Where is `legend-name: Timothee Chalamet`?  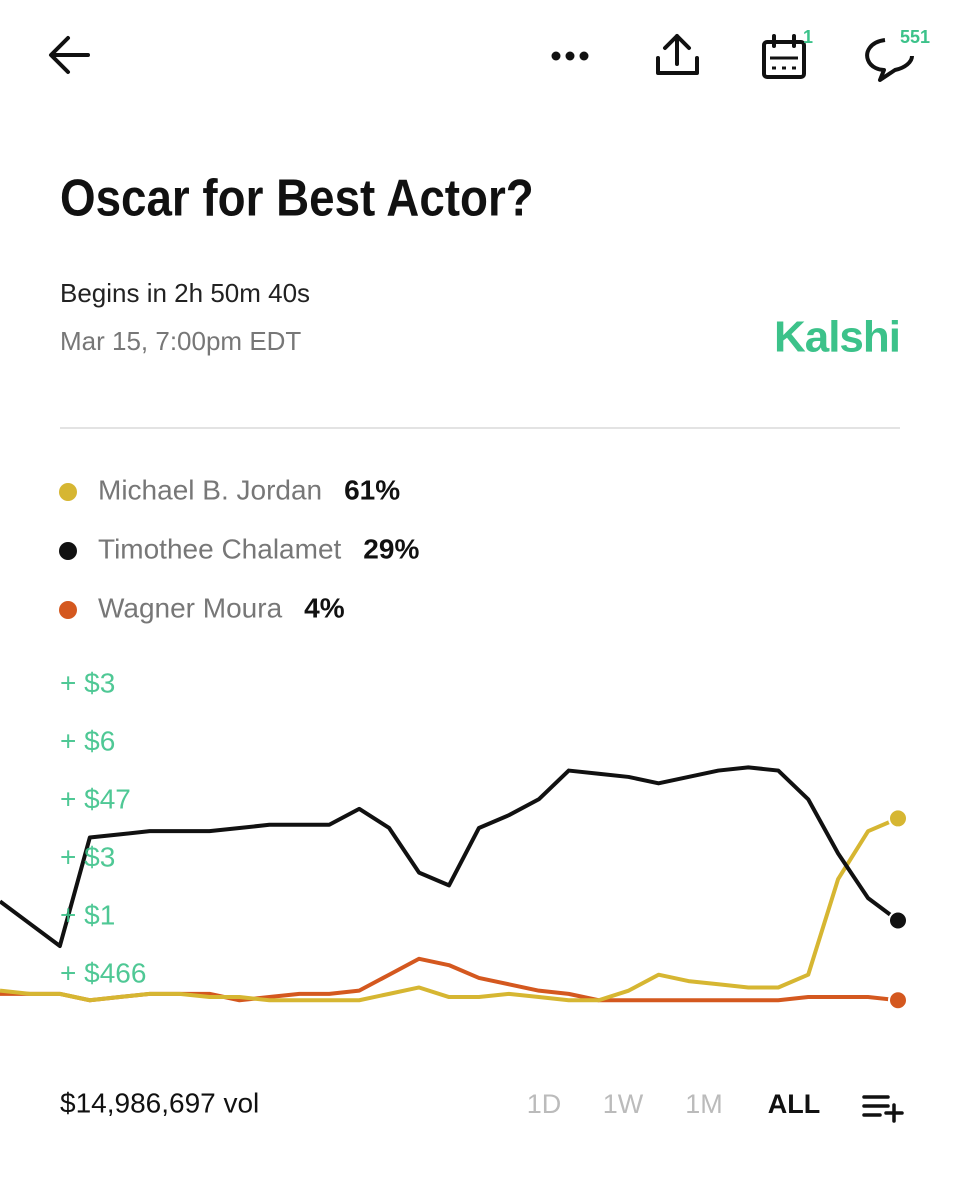 legend-name: Timothee Chalamet is located at coordinates (220, 548).